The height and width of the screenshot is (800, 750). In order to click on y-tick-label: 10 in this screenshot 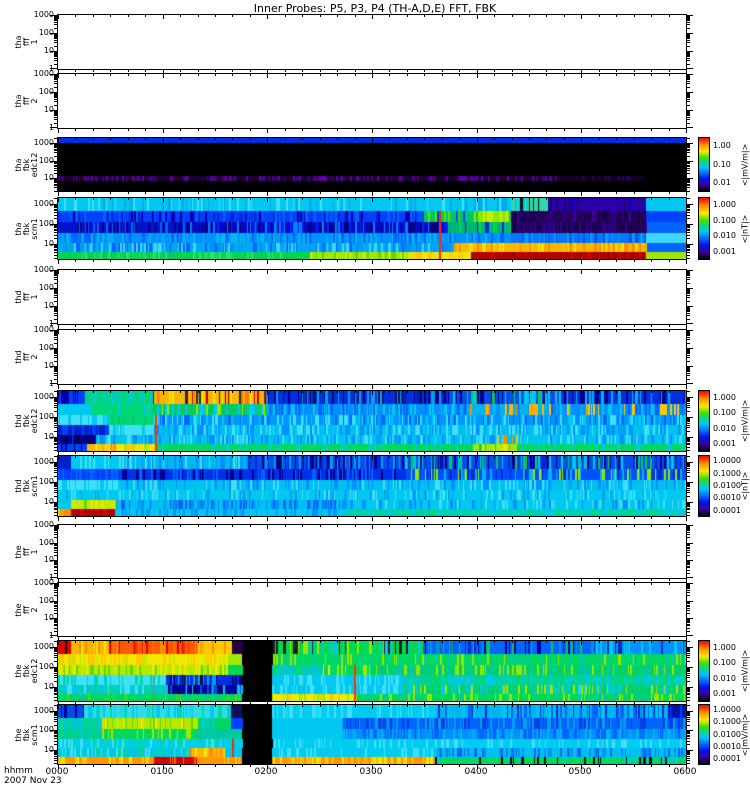, I will do `click(48, 305)`.